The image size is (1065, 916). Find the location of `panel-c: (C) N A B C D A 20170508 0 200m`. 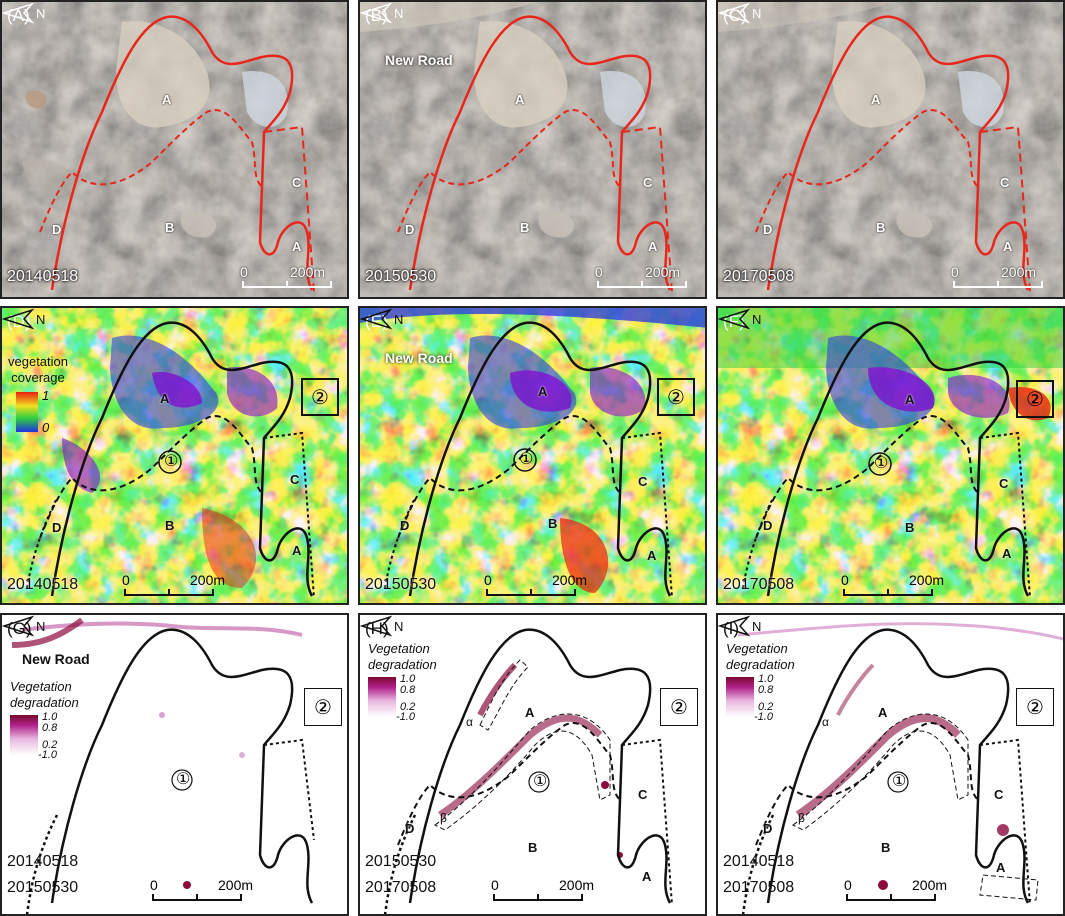

panel-c: (C) N A B C D A 20170508 0 200m is located at coordinates (890, 149).